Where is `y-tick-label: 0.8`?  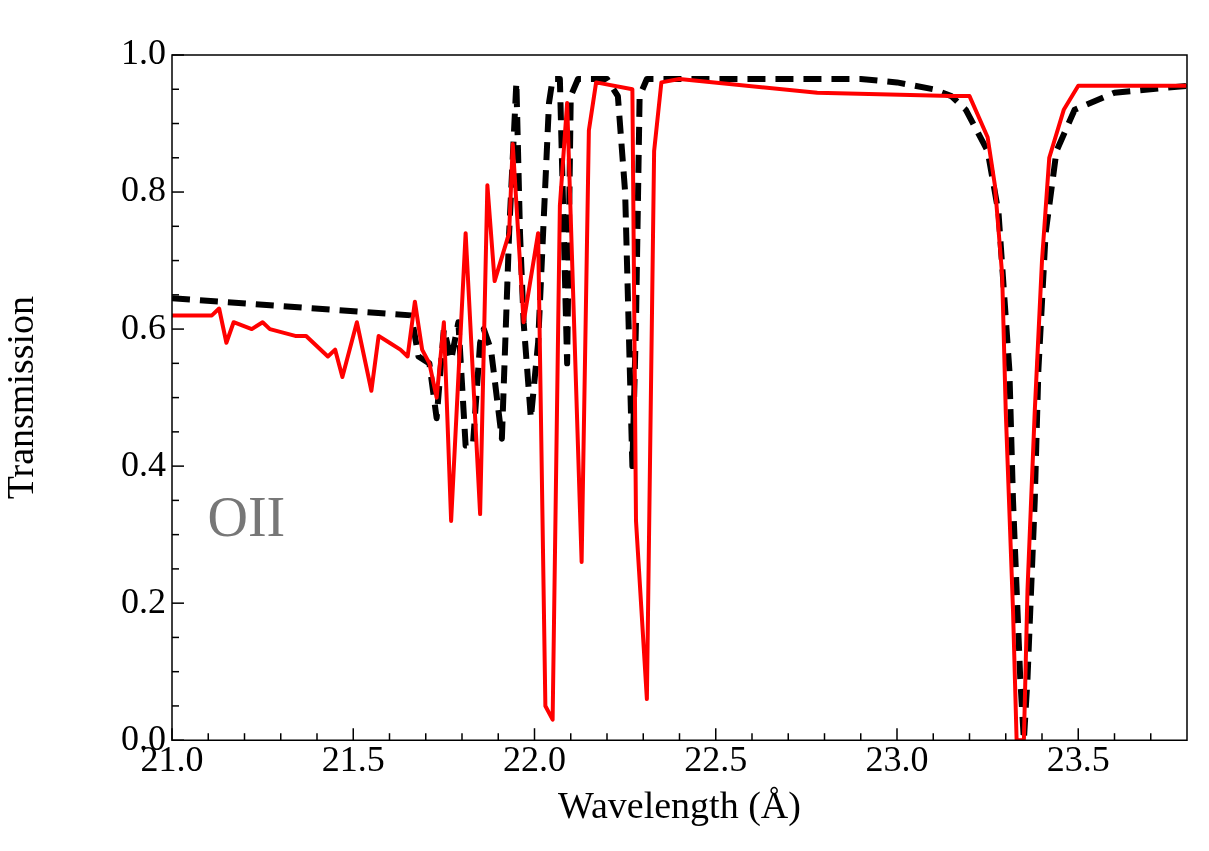
y-tick-label: 0.8 is located at coordinates (143, 189).